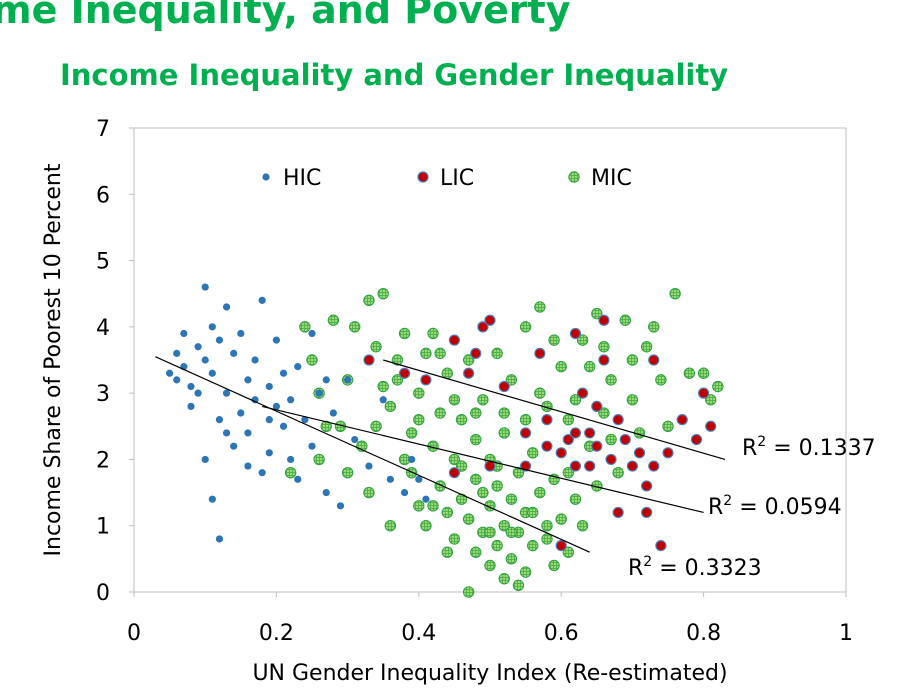  What do you see at coordinates (483, 459) in the screenshot?
I see `trendline` at bounding box center [483, 459].